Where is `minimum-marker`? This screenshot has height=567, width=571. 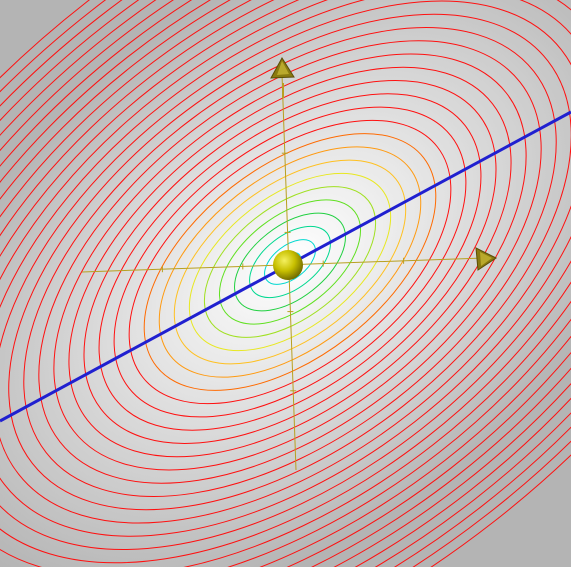 minimum-marker is located at coordinates (288, 265).